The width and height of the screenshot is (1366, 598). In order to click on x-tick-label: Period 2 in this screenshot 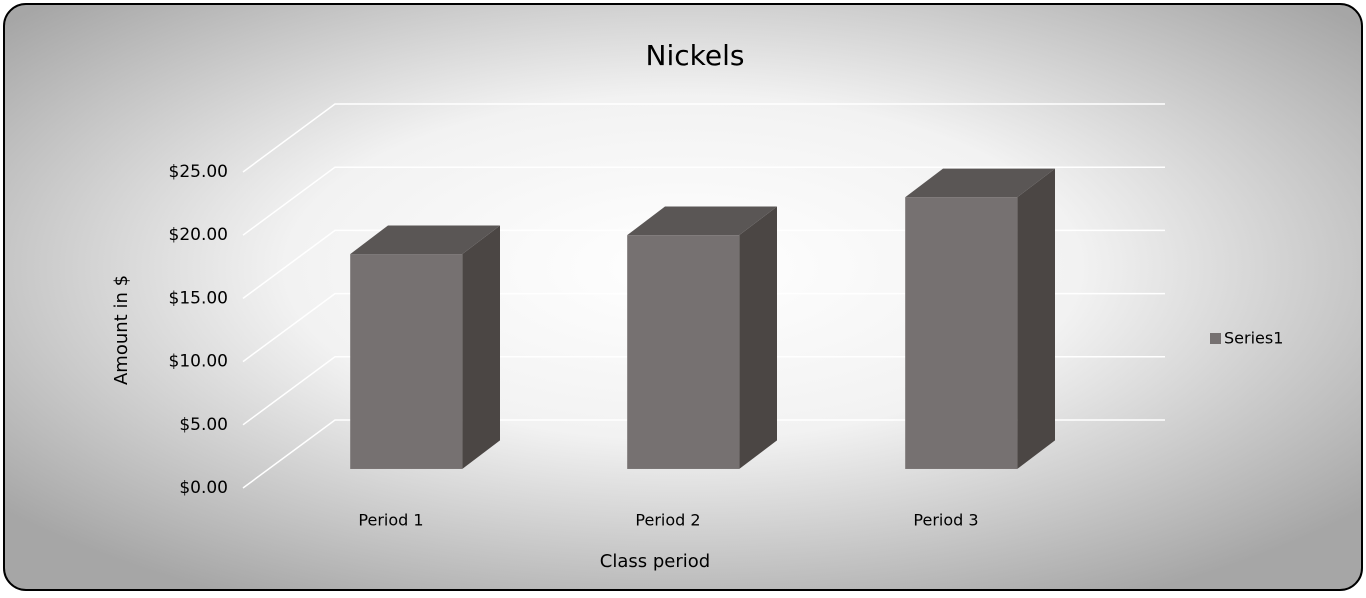, I will do `click(667, 520)`.